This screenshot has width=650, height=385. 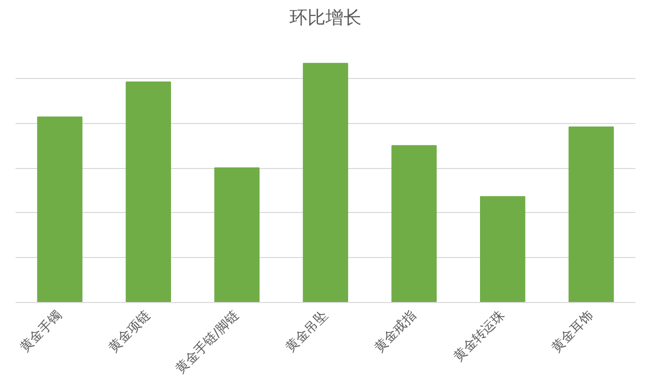 I want to click on chart-title: 环比增长, so click(x=326, y=18).